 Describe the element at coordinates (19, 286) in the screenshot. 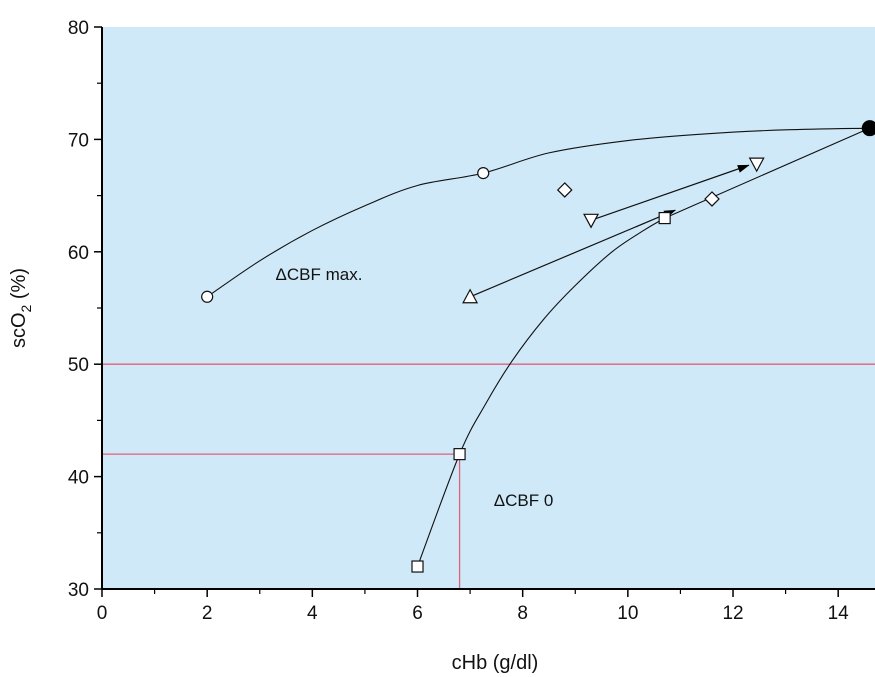

I see `y-axis-title-unit: (%)` at that location.